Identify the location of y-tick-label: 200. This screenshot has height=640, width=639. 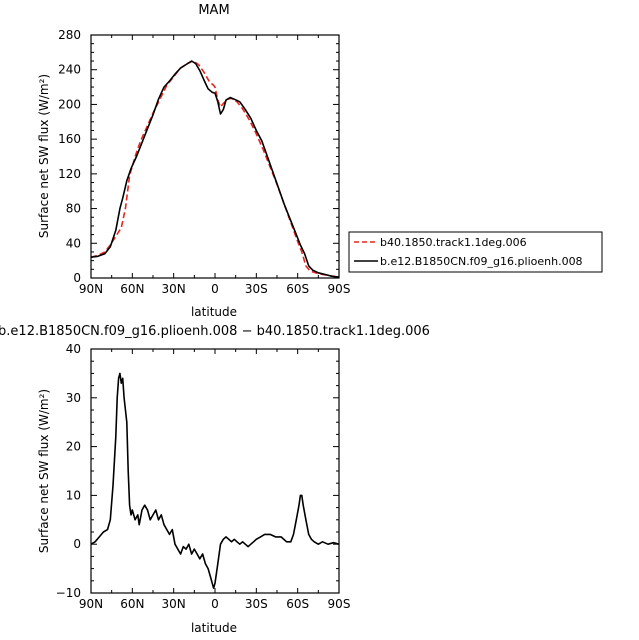
(69, 104).